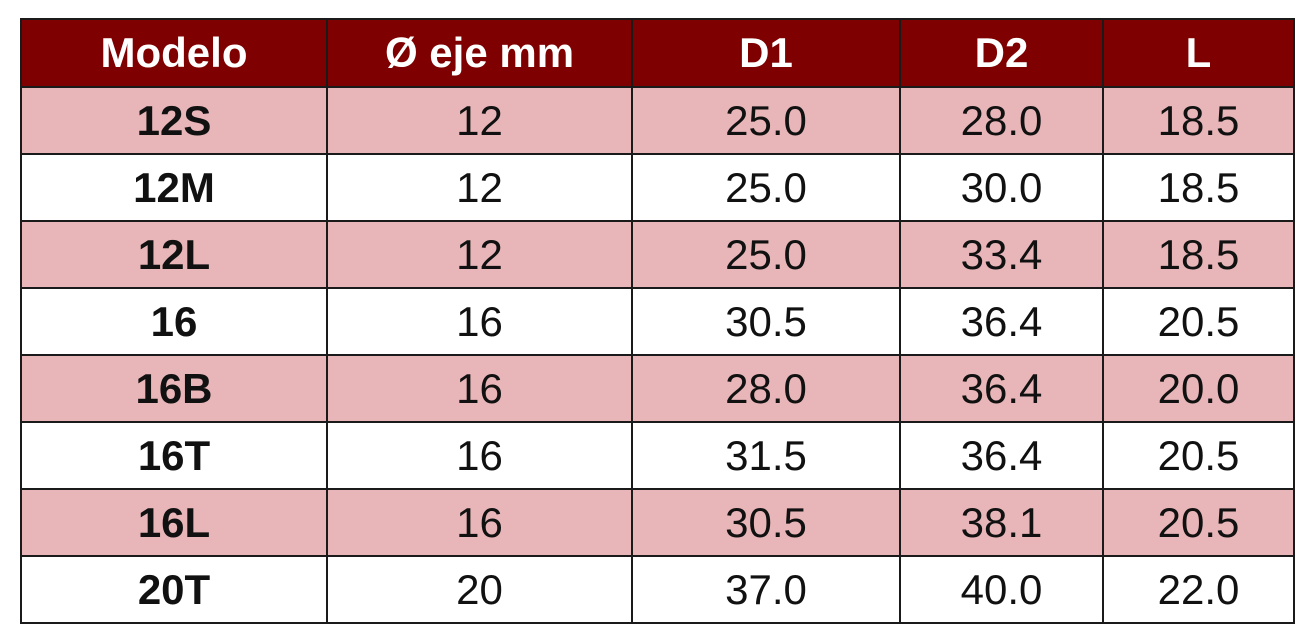  Describe the element at coordinates (766, 589) in the screenshot. I see `value-cell: 37.0` at that location.